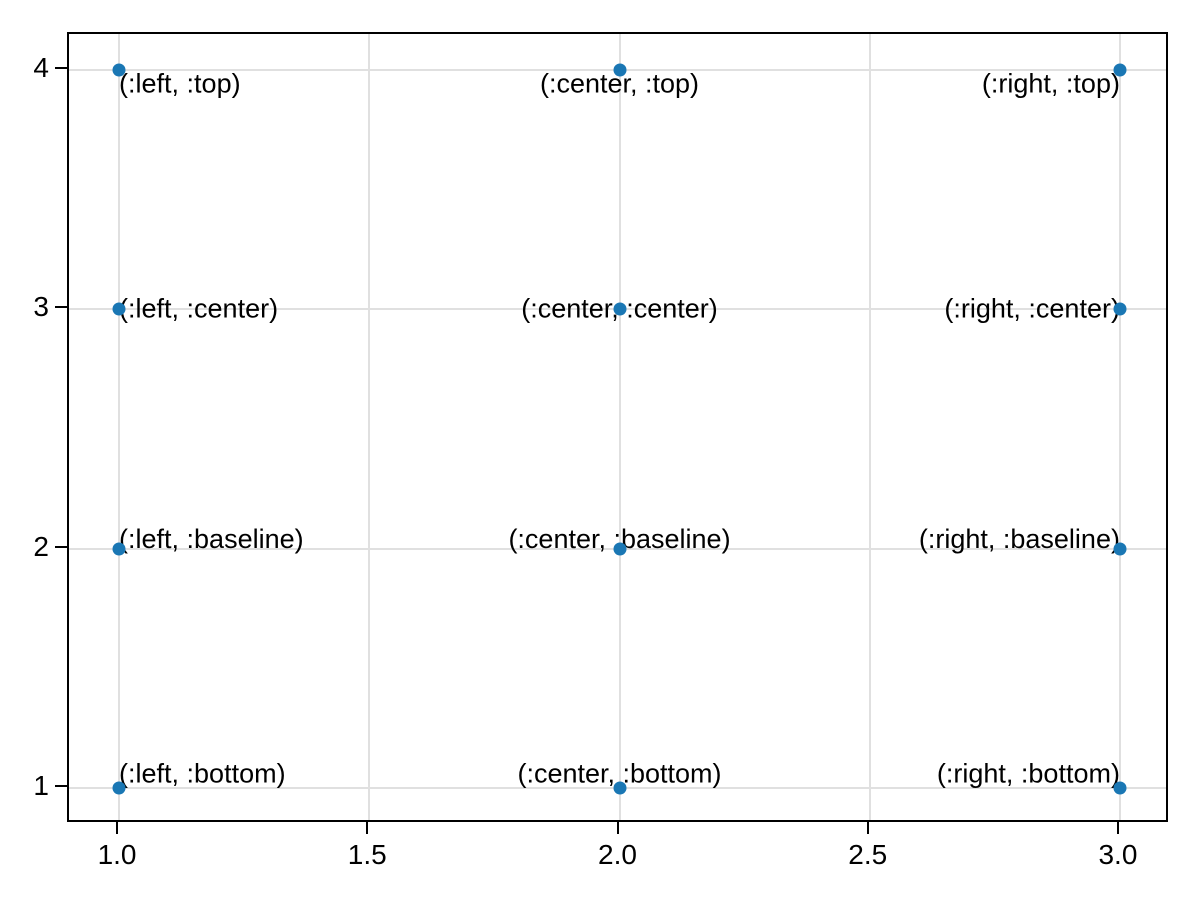 The height and width of the screenshot is (900, 1200). Describe the element at coordinates (1050, 83) in the screenshot. I see `point-label: (:right, :top)` at that location.